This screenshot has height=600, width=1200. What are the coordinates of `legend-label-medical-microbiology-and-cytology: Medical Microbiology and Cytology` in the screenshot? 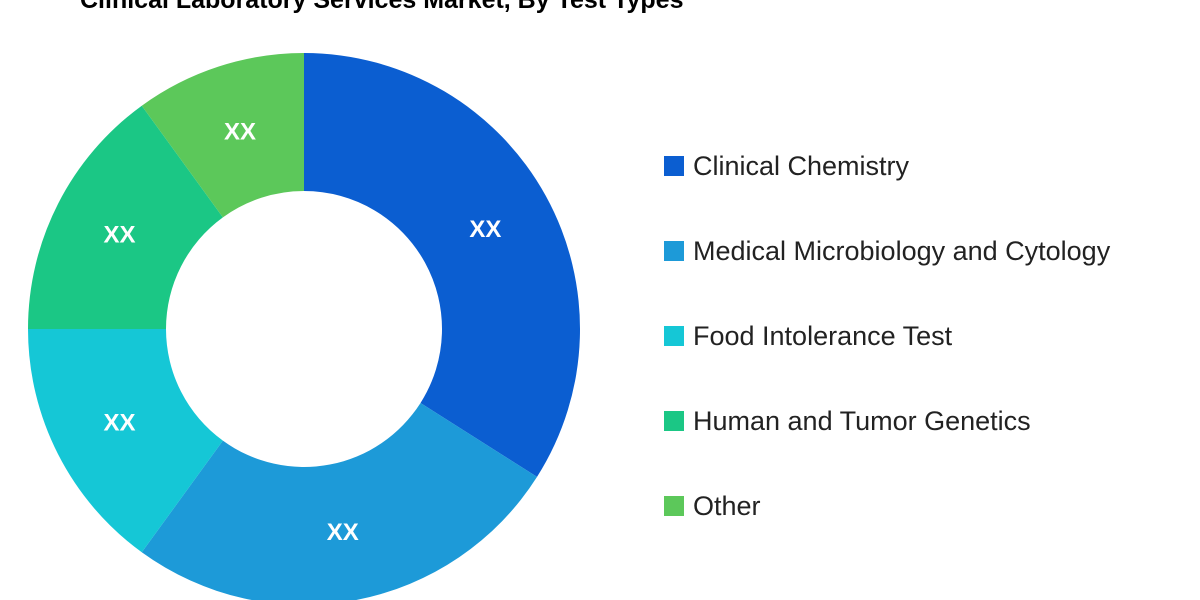 It's located at (902, 250).